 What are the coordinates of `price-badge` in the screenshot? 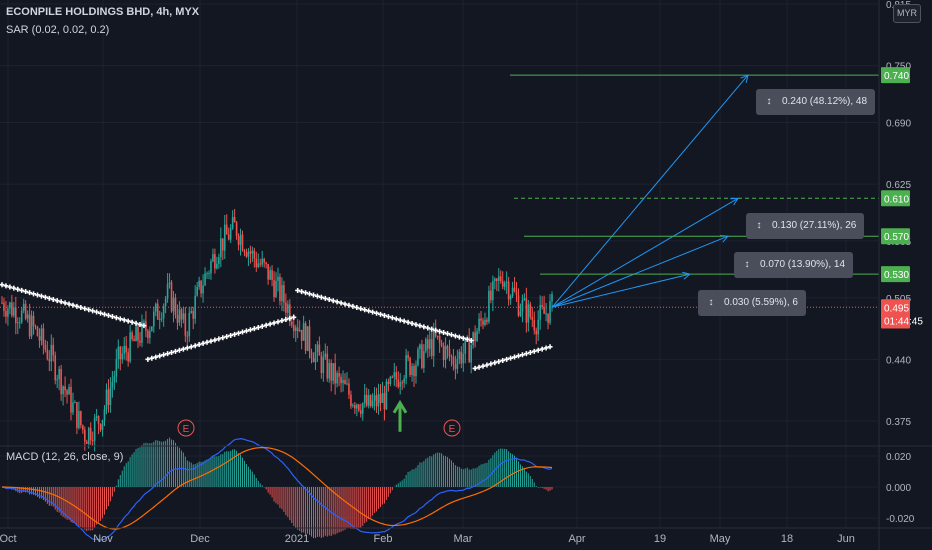 It's located at (895, 274).